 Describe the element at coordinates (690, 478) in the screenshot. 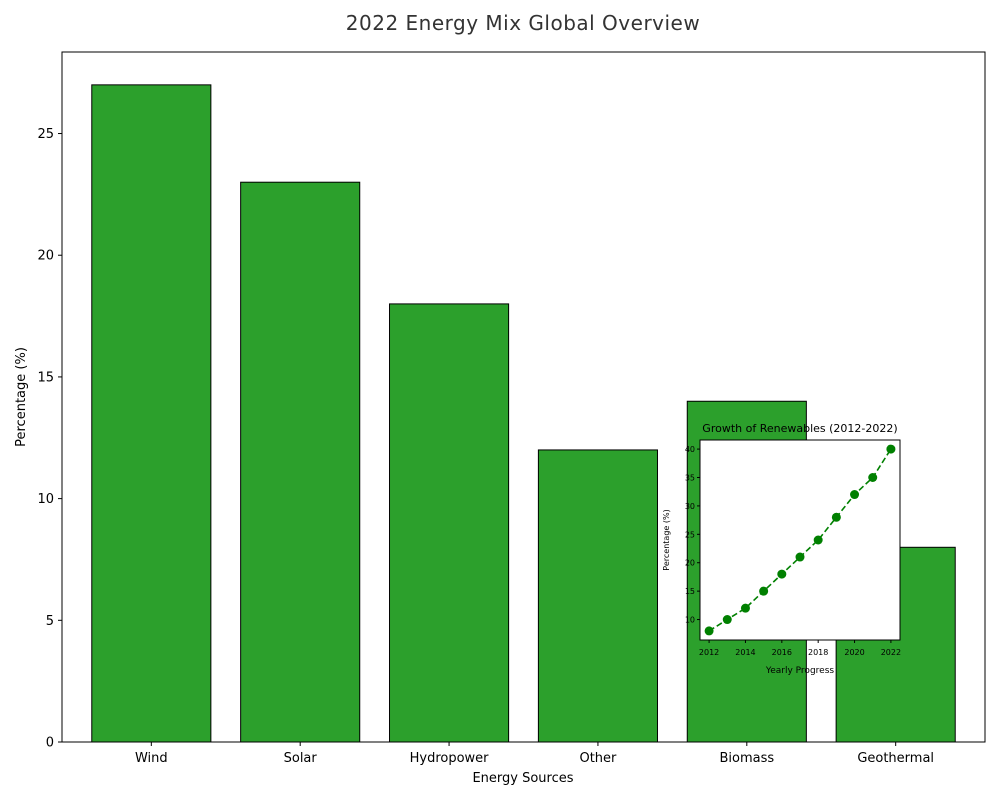

I see `inset-y-tick-label: 35` at that location.